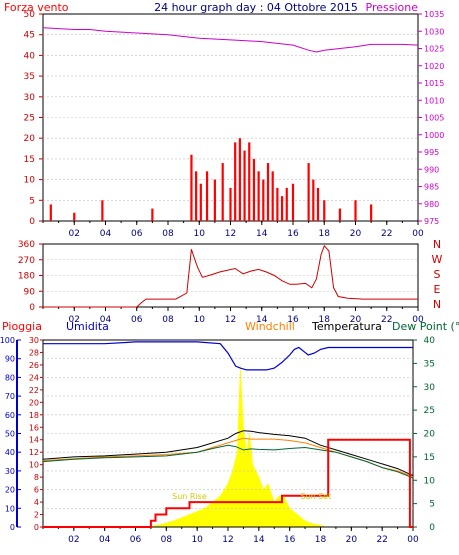 The image size is (459, 555). I want to click on pressure-y-label-1035: 1035, so click(434, 14).